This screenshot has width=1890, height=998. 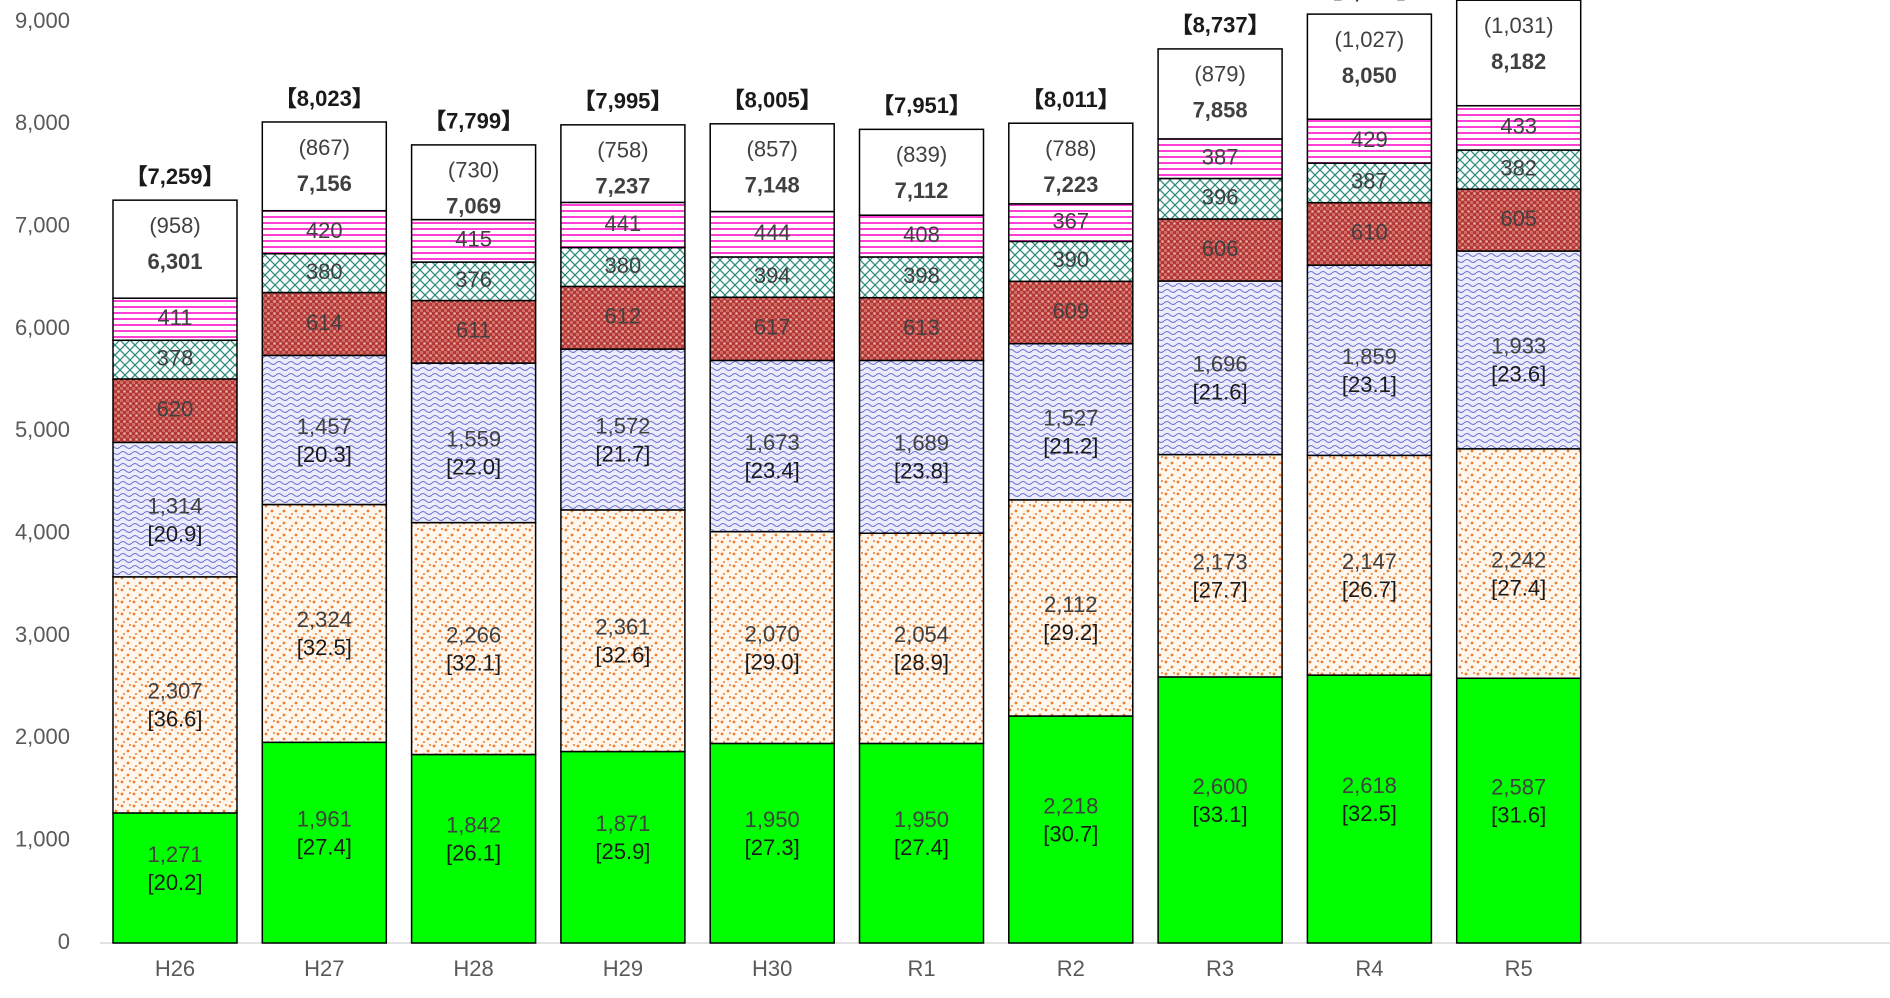 What do you see at coordinates (1518, 346) in the screenshot?
I see `segment-value-label: 1,933` at bounding box center [1518, 346].